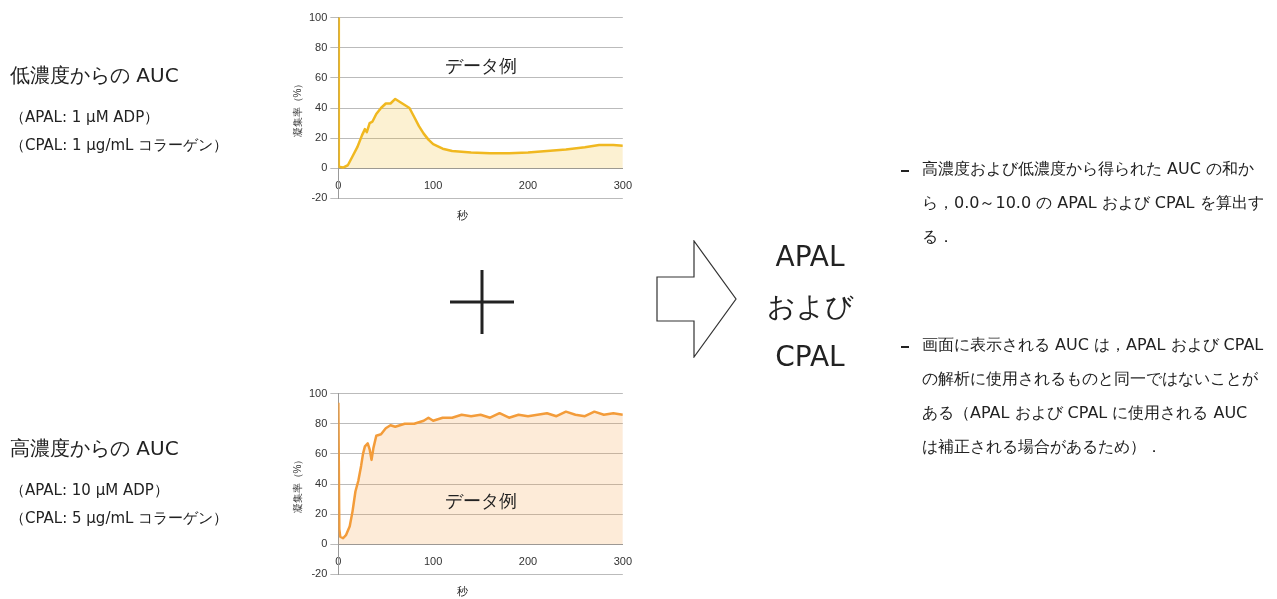 The height and width of the screenshot is (599, 1277). Describe the element at coordinates (119, 518) in the screenshot. I see `text: （CPAL: 5 μg/mL コラーゲン）` at that location.